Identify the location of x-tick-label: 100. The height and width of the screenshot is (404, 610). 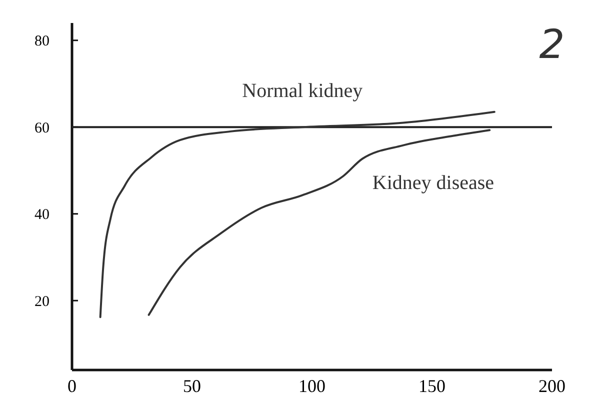
(312, 386).